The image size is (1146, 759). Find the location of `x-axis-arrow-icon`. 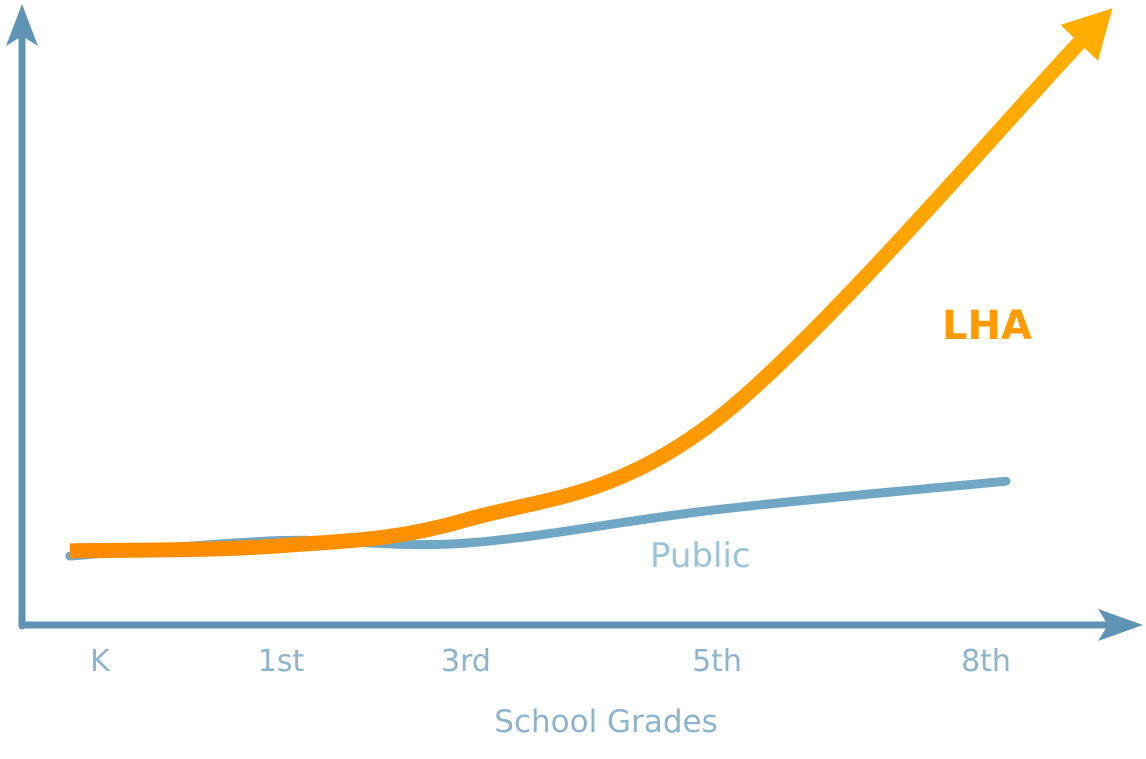

x-axis-arrow-icon is located at coordinates (1120, 625).